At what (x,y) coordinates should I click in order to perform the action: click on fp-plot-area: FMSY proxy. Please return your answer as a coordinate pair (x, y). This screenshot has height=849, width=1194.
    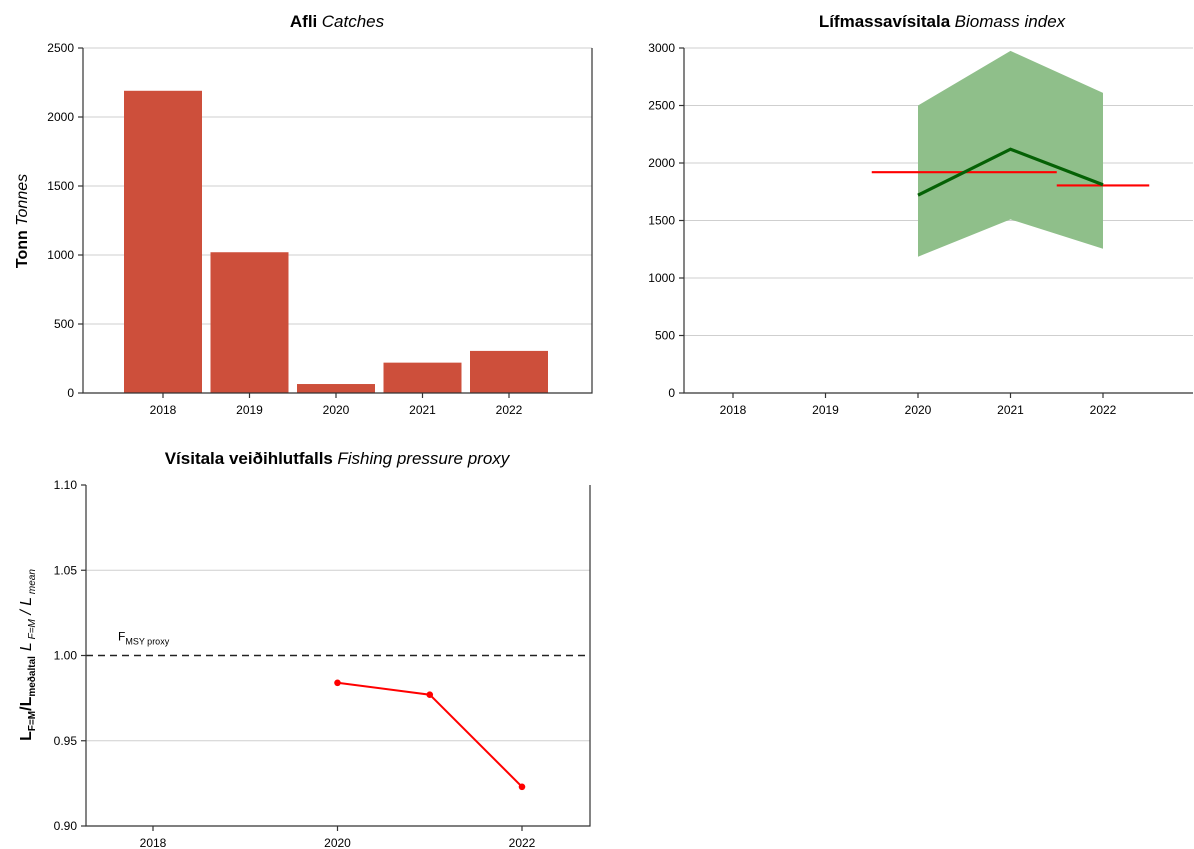
    Looking at the image, I should click on (338, 710).